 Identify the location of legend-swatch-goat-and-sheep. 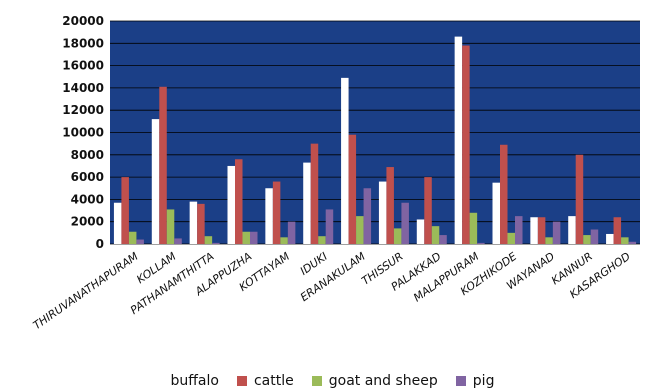
(316, 381).